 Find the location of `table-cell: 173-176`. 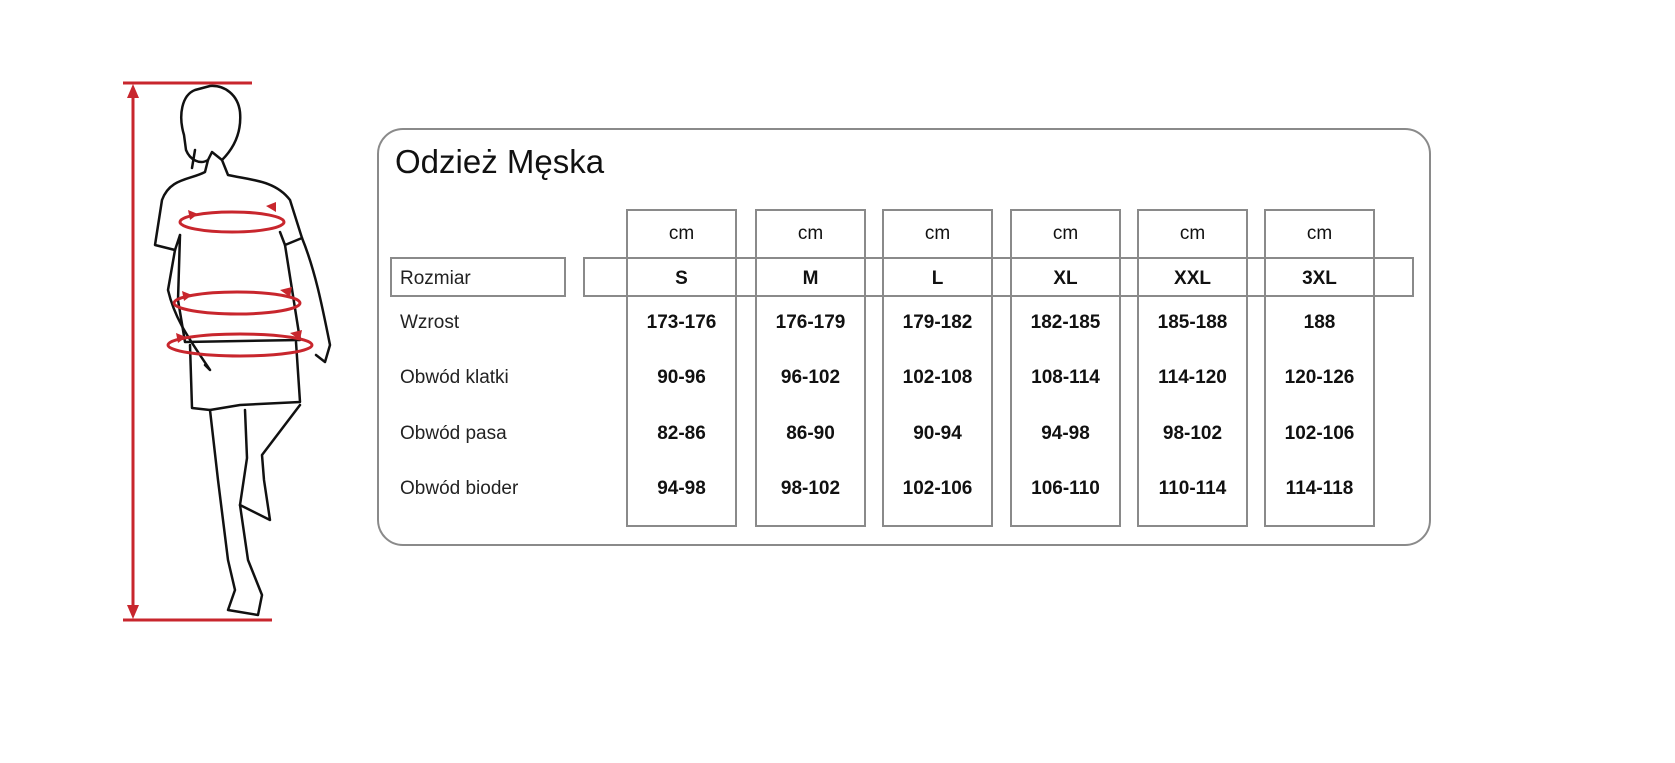

table-cell: 173-176 is located at coordinates (681, 322).